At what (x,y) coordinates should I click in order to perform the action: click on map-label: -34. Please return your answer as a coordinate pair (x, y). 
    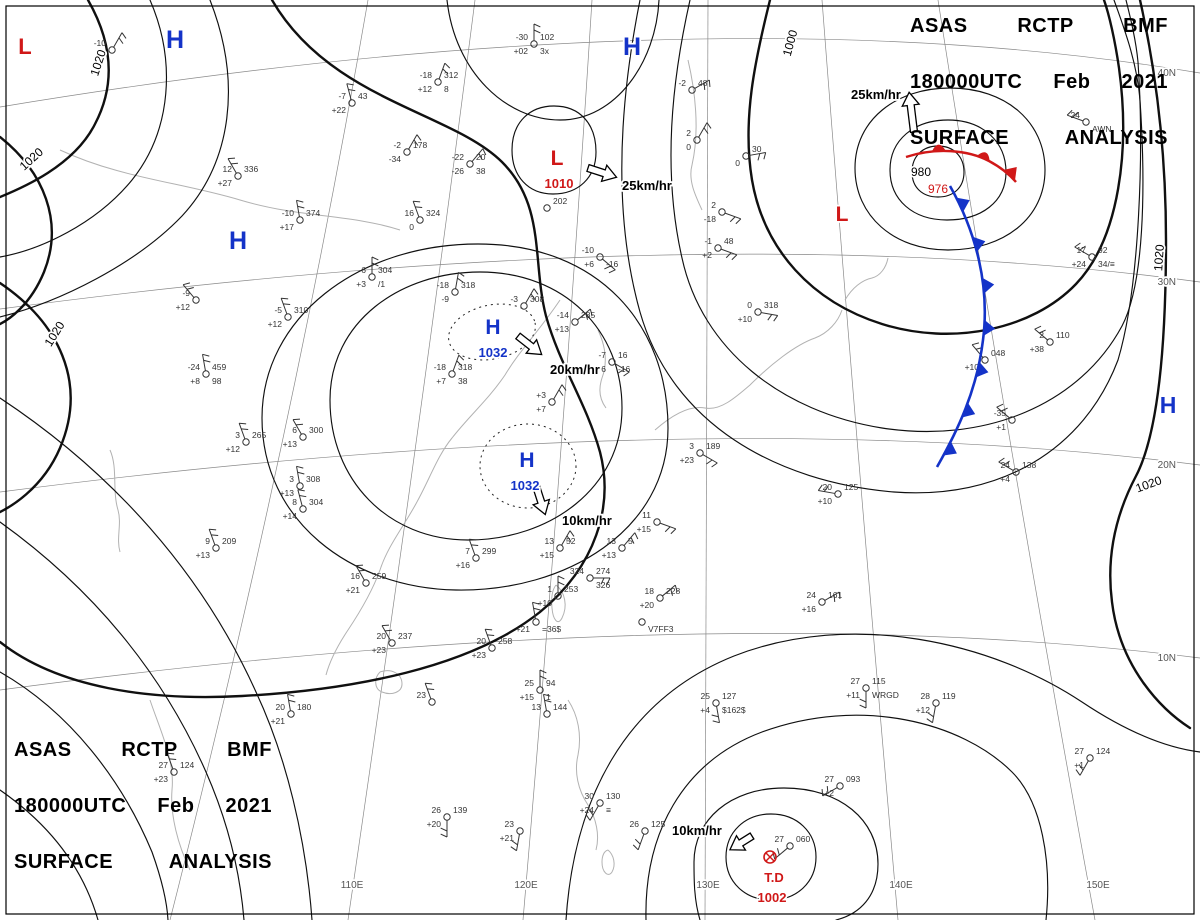
    Looking at the image, I should click on (395, 159).